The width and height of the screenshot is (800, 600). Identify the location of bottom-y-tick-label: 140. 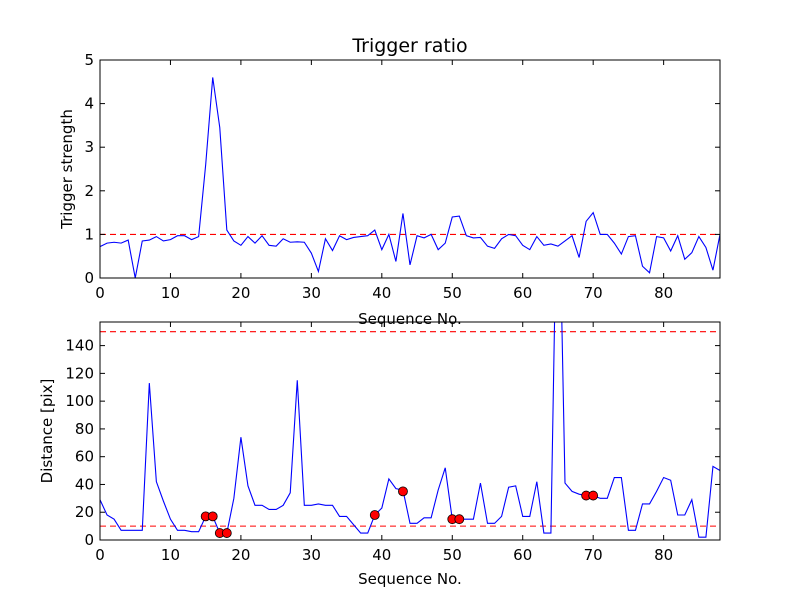
(79, 346).